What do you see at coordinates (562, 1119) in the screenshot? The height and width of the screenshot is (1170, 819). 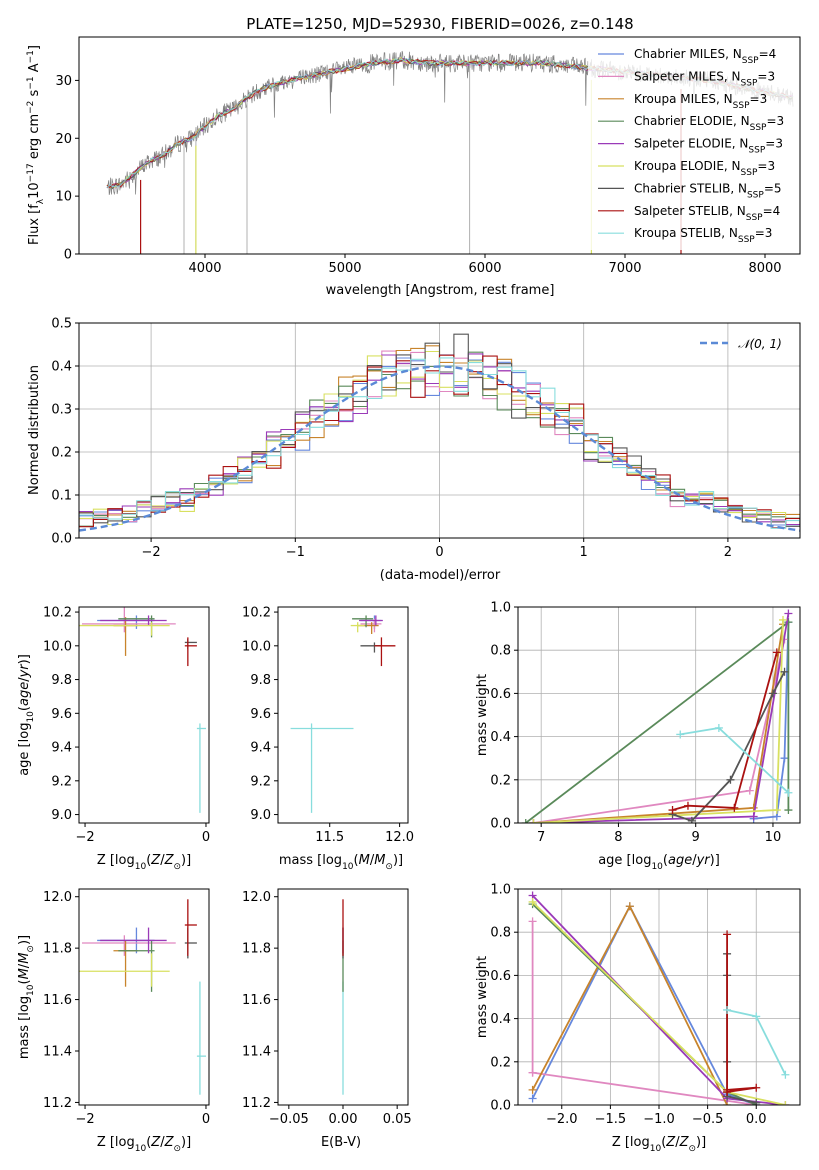 I see `x-tick-label: −2.0` at bounding box center [562, 1119].